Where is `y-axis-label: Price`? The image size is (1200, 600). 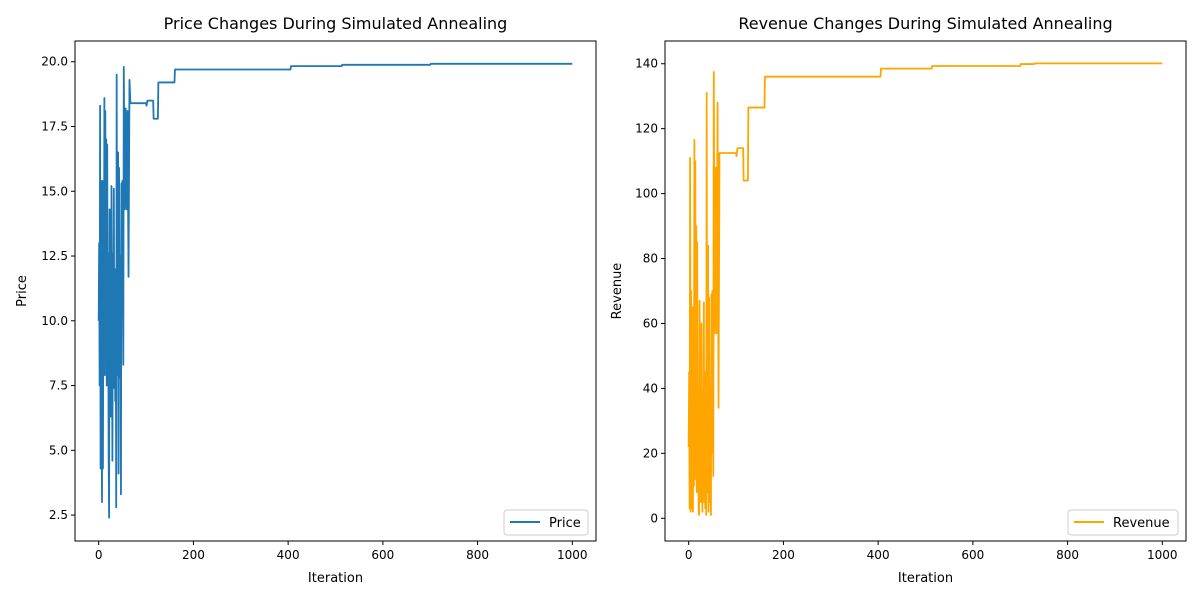
y-axis-label: Price is located at coordinates (22, 291).